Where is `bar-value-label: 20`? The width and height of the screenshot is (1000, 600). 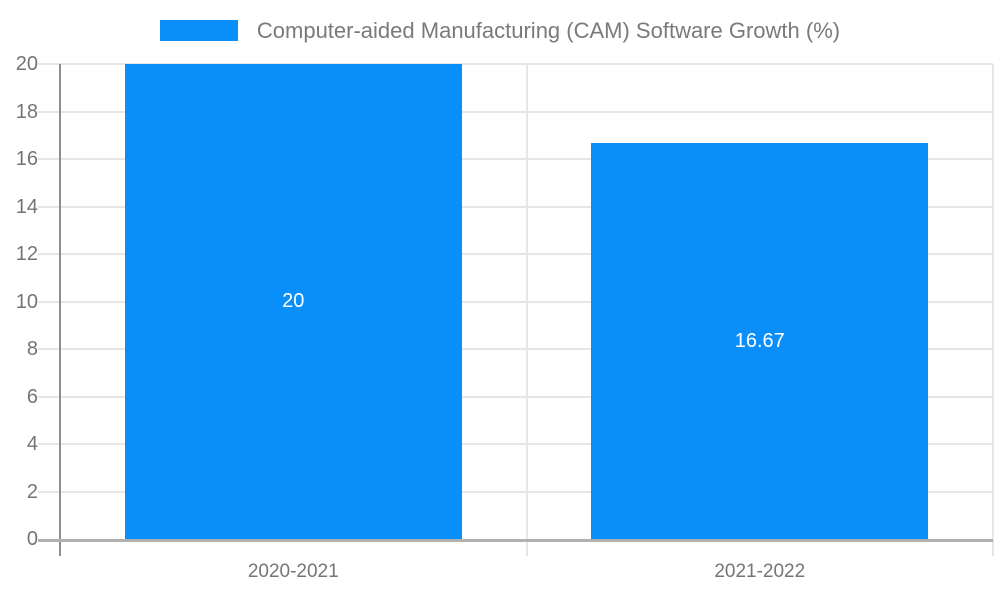
bar-value-label: 20 is located at coordinates (293, 301).